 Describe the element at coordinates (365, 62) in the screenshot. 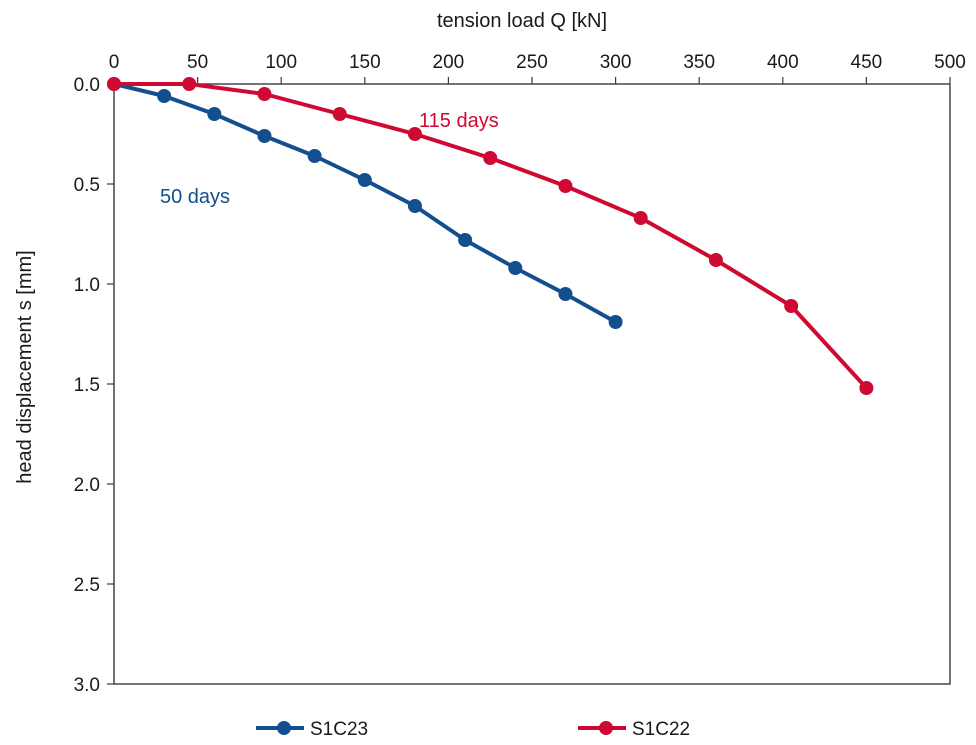

I see `x-tick-label: 150` at that location.